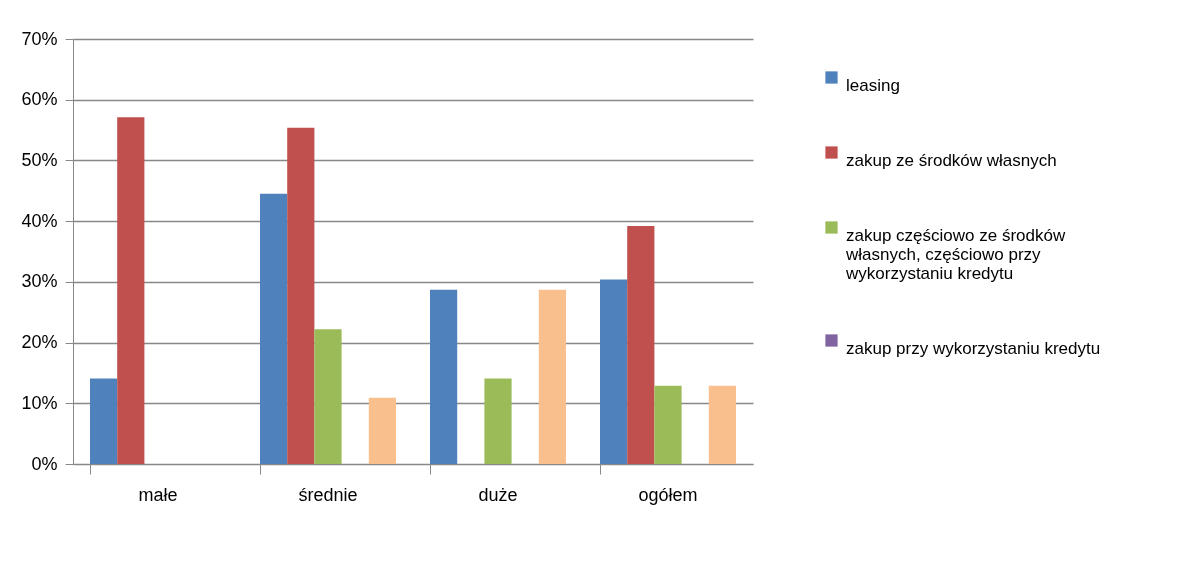 The height and width of the screenshot is (578, 1189). I want to click on y-tick-label: 10%, so click(39, 402).